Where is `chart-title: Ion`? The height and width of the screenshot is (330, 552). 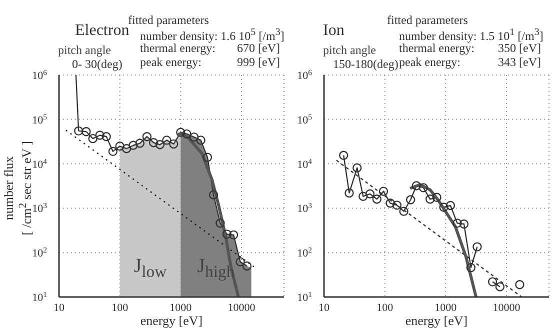
chart-title: Ion is located at coordinates (333, 31).